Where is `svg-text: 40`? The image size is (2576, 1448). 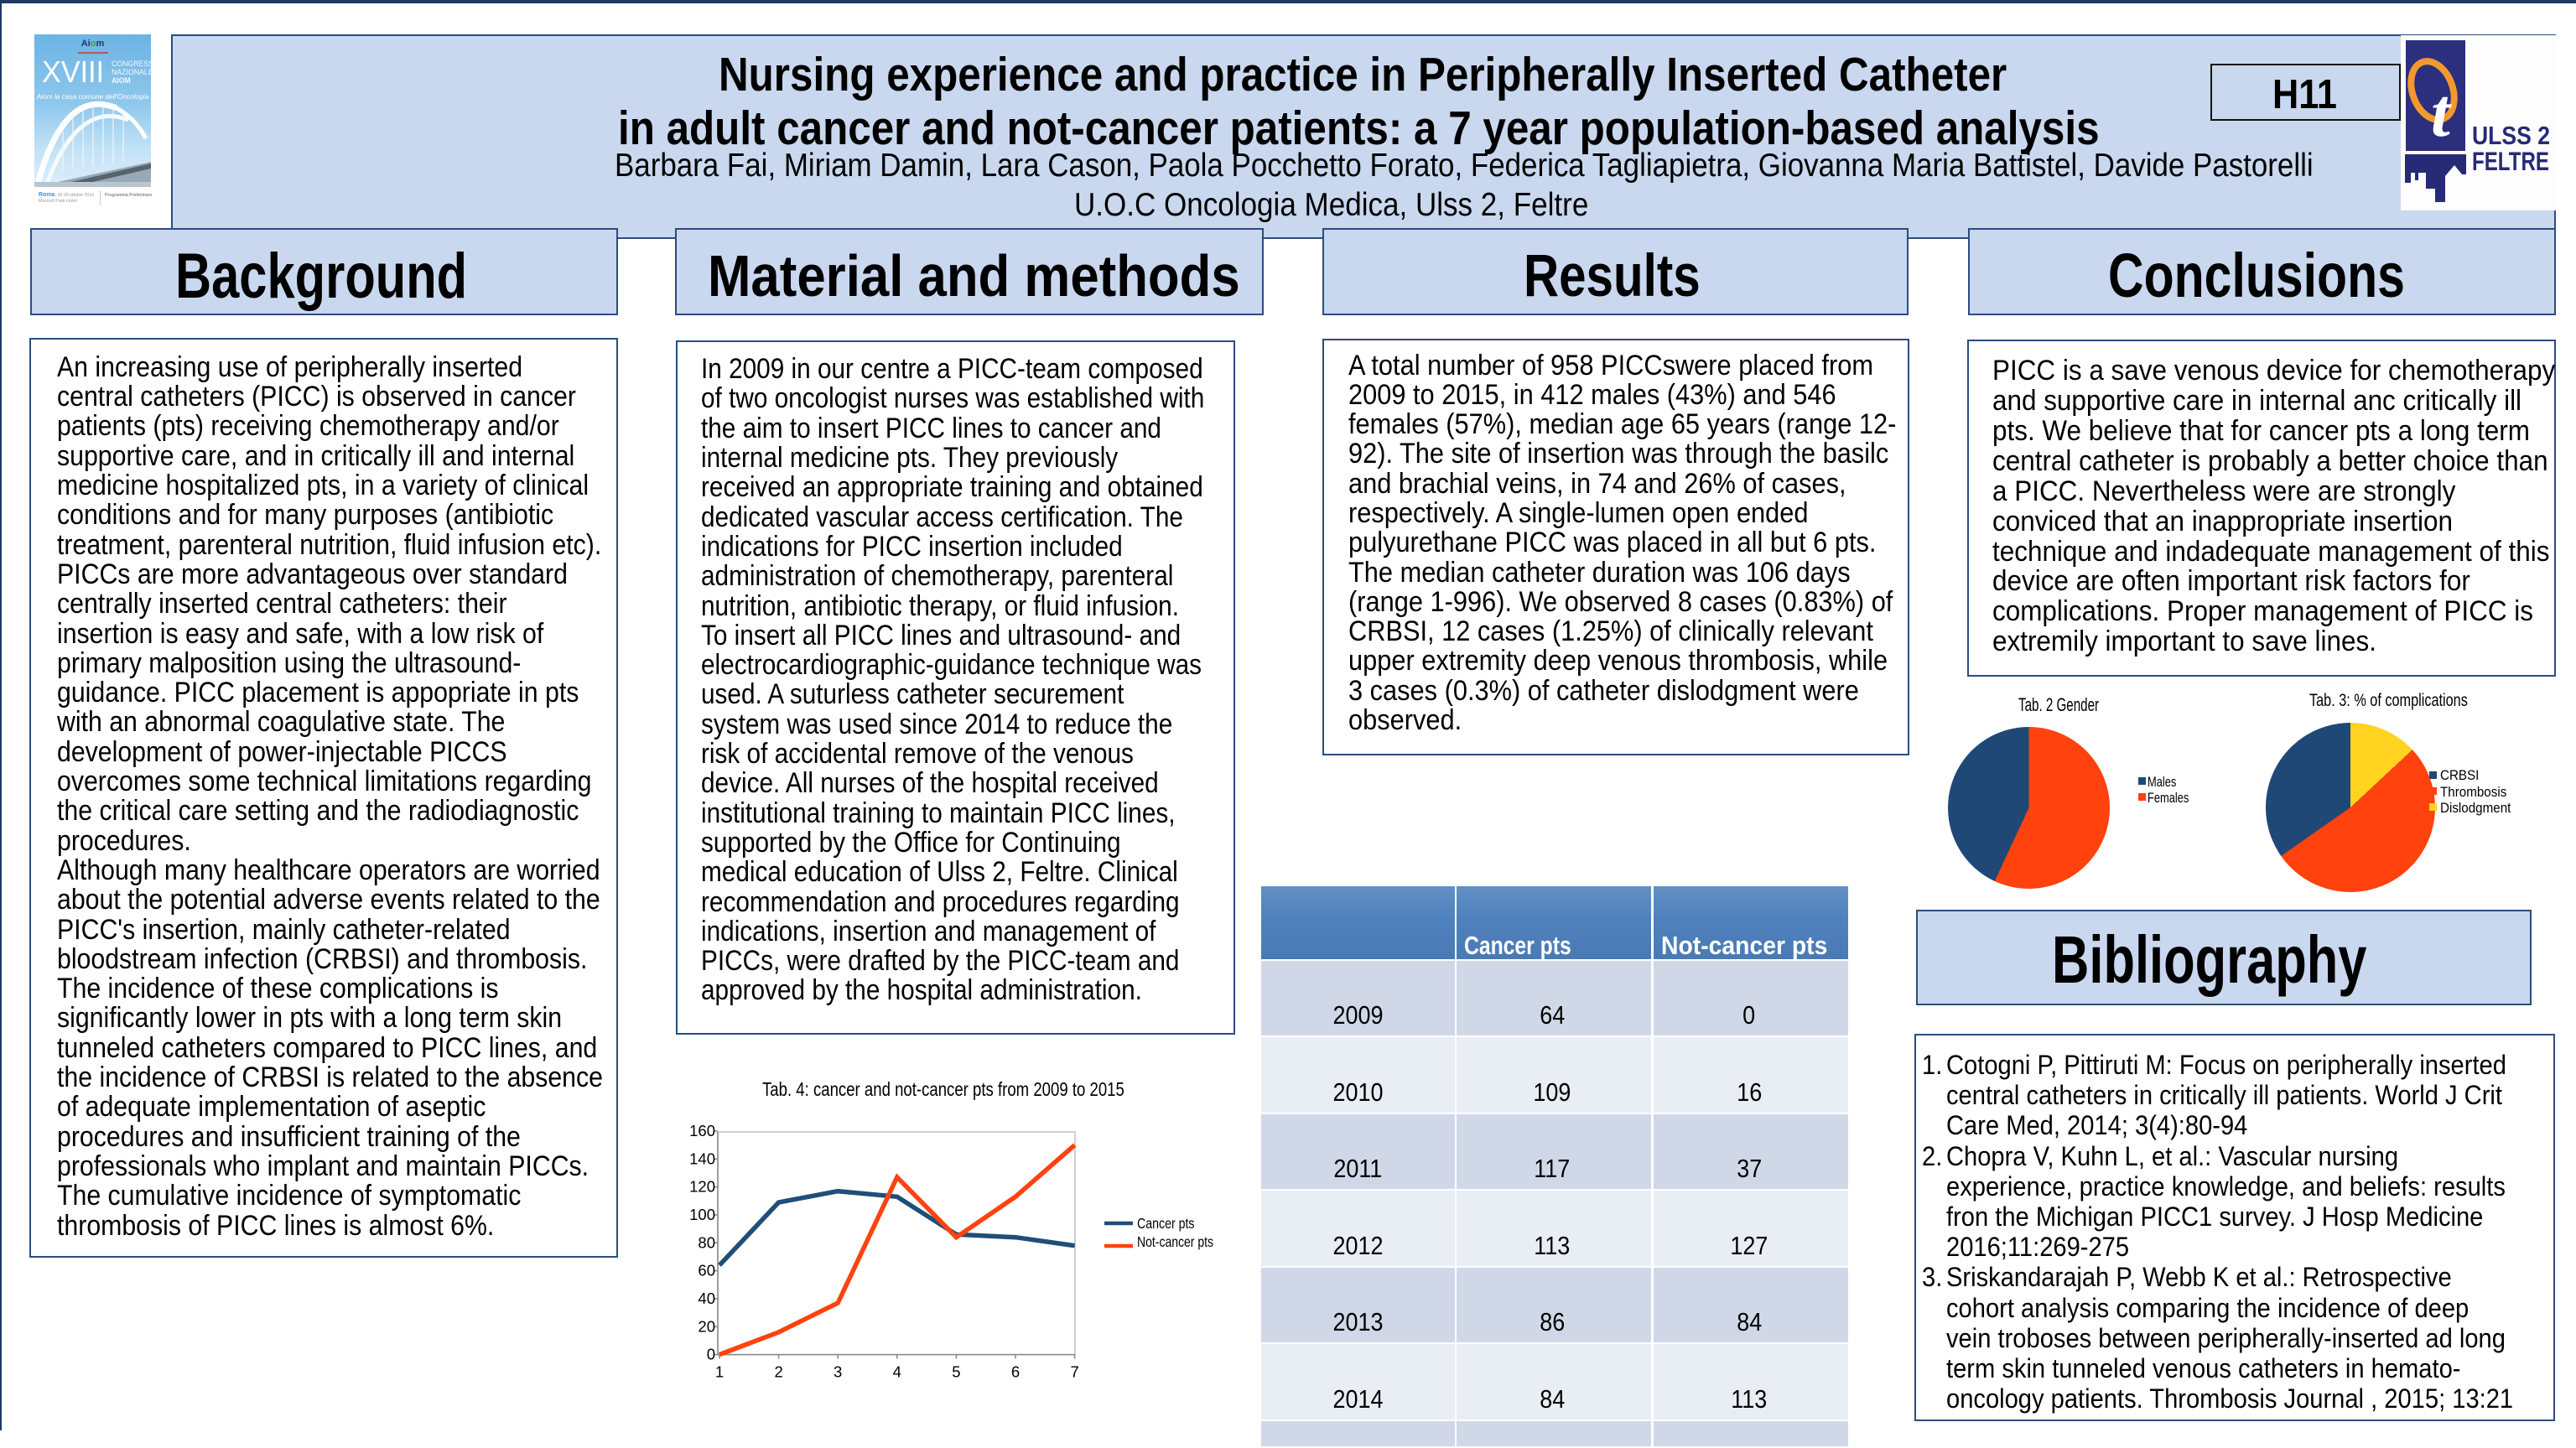 svg-text: 40 is located at coordinates (706, 1298).